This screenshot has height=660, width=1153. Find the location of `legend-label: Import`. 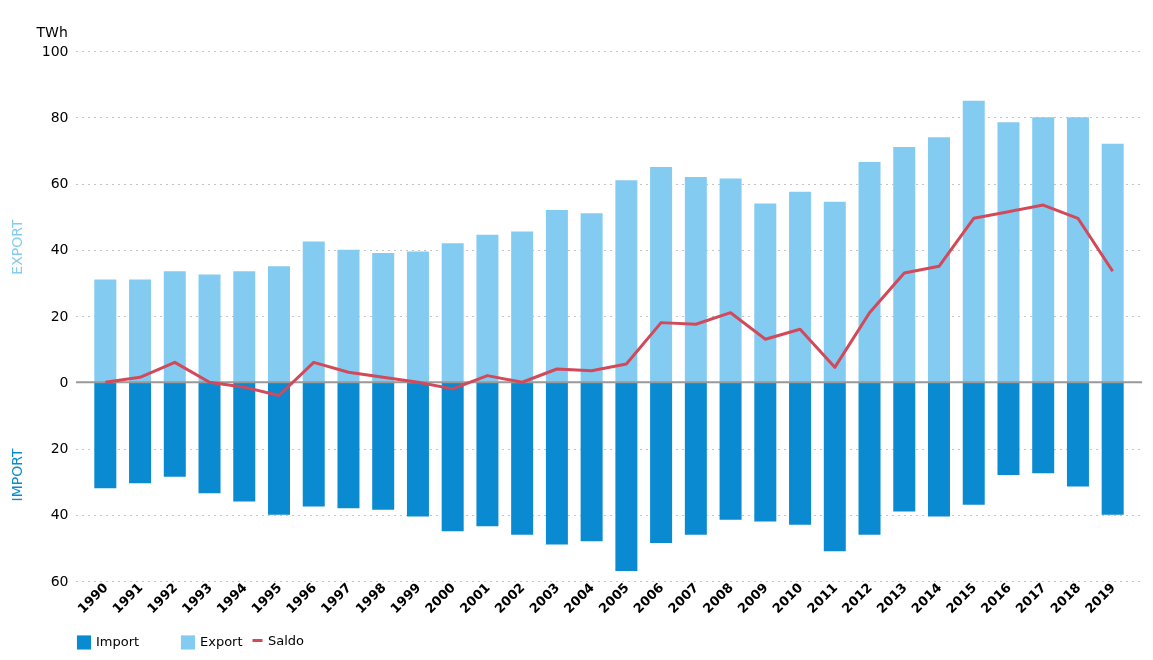

legend-label: Import is located at coordinates (118, 642).